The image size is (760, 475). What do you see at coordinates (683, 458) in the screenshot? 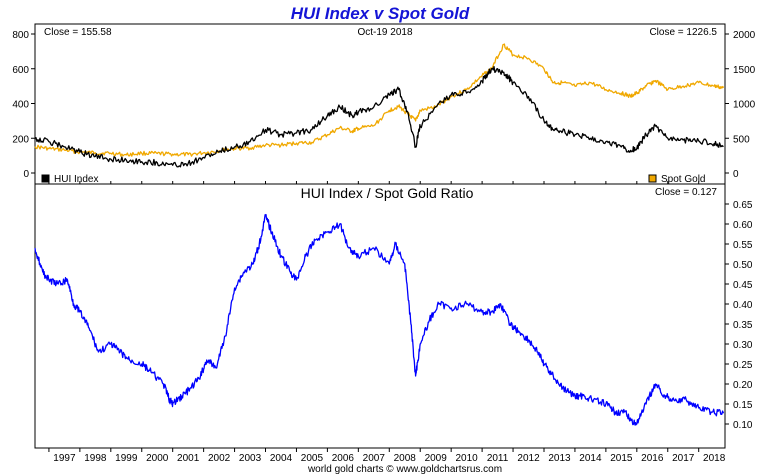
I see `x-tick-label: 2017` at bounding box center [683, 458].